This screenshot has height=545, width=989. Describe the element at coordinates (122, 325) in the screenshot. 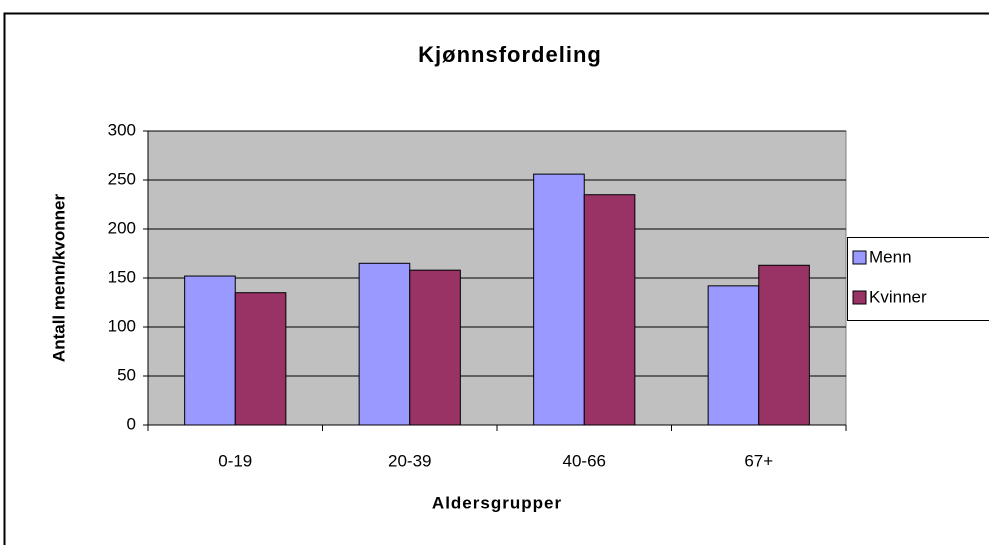

I see `y-tick-label: 100` at that location.